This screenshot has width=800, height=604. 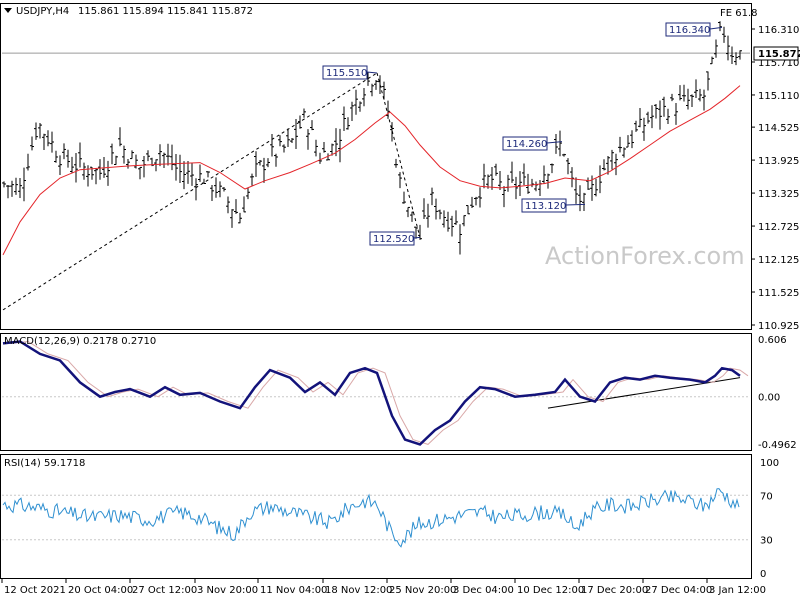 What do you see at coordinates (769, 463) in the screenshot?
I see `rsi-tick-label: 100` at bounding box center [769, 463].